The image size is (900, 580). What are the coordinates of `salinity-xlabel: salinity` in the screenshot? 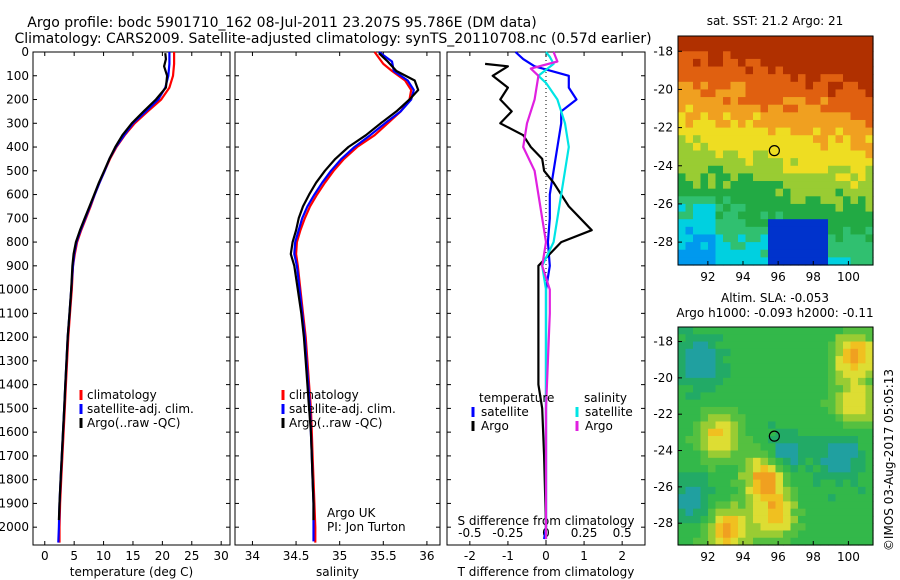 It's located at (337, 572).